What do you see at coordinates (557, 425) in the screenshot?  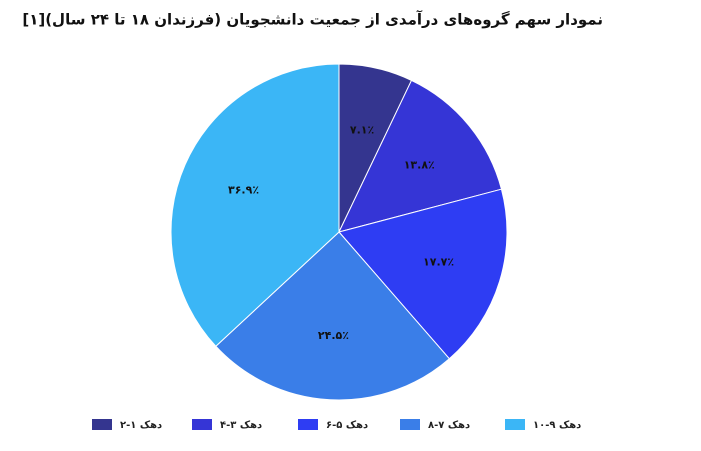 I see `legend-label: دهک ۹-۱۰` at bounding box center [557, 425].